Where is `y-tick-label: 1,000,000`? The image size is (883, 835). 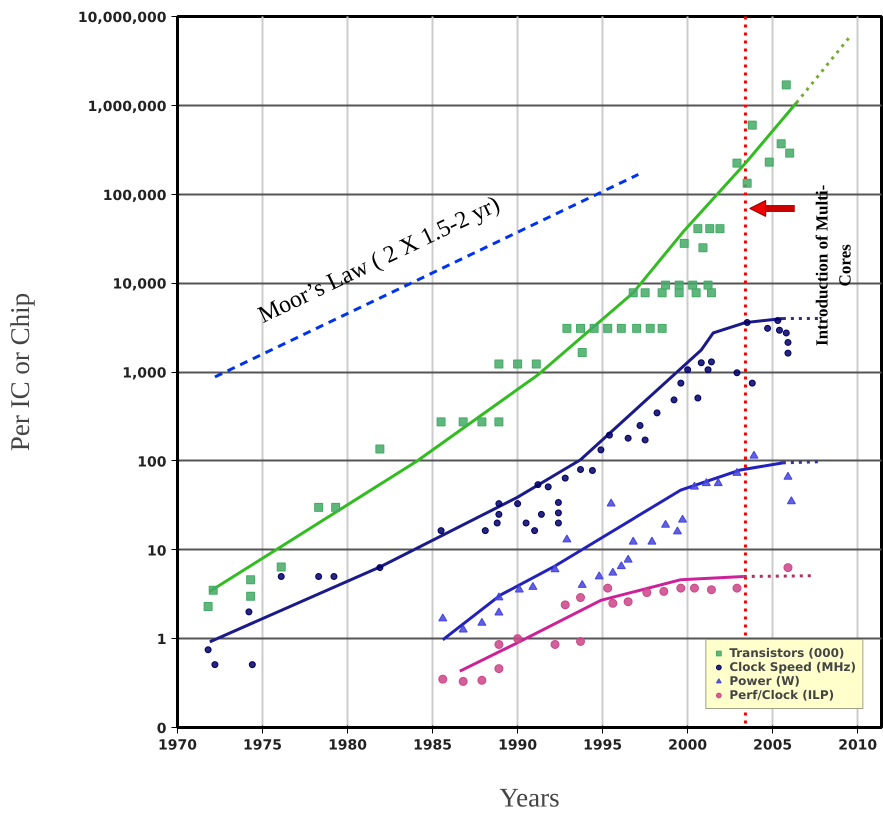
y-tick-label: 1,000,000 is located at coordinates (127, 106).